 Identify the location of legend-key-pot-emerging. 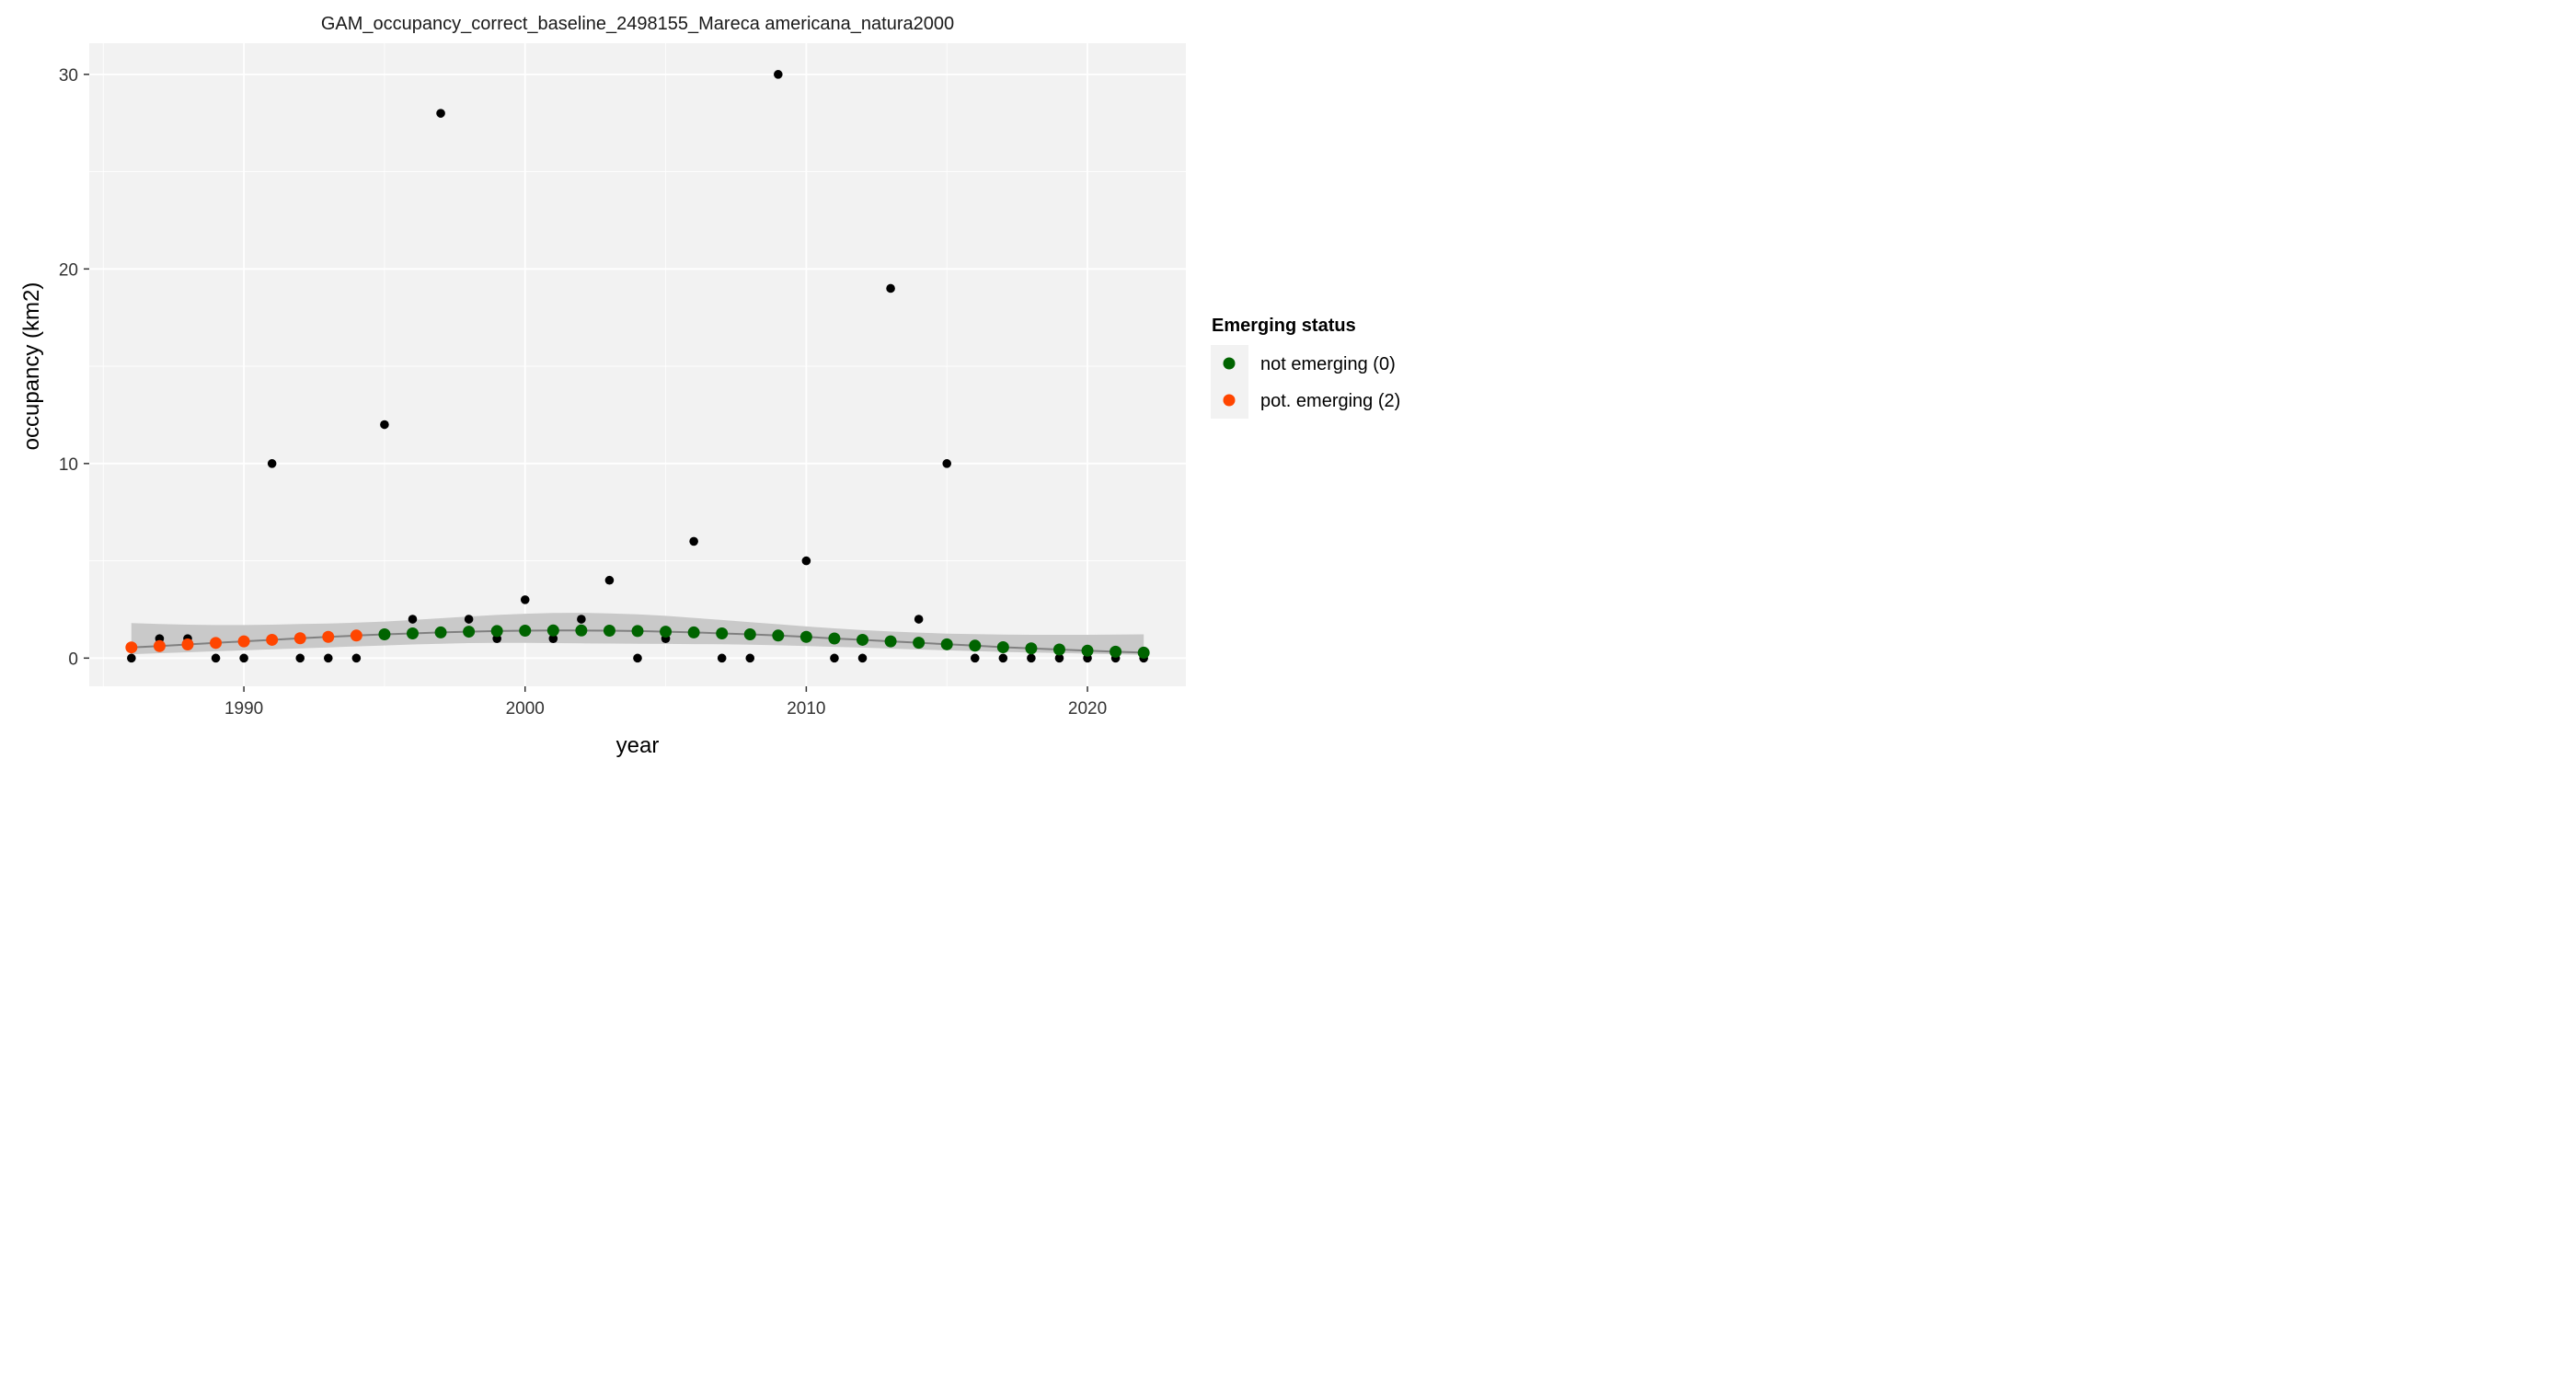
(1229, 400).